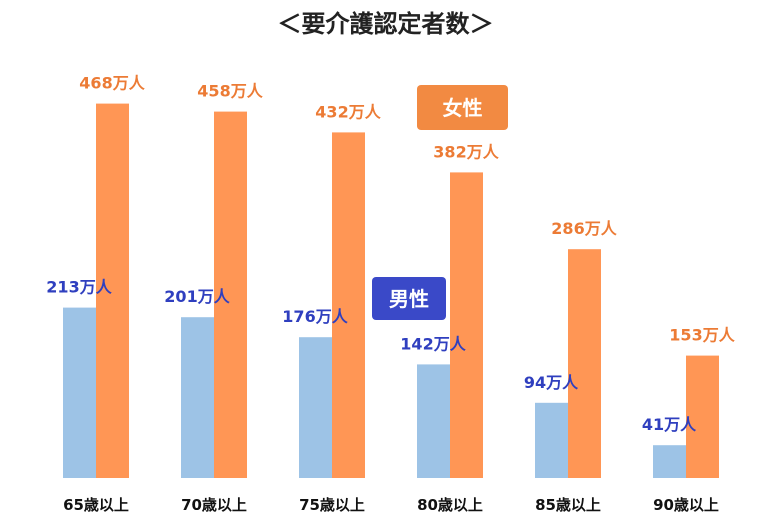 The image size is (771, 524). Describe the element at coordinates (96, 505) in the screenshot. I see `x-tick-label-1: 65歳以上` at that location.